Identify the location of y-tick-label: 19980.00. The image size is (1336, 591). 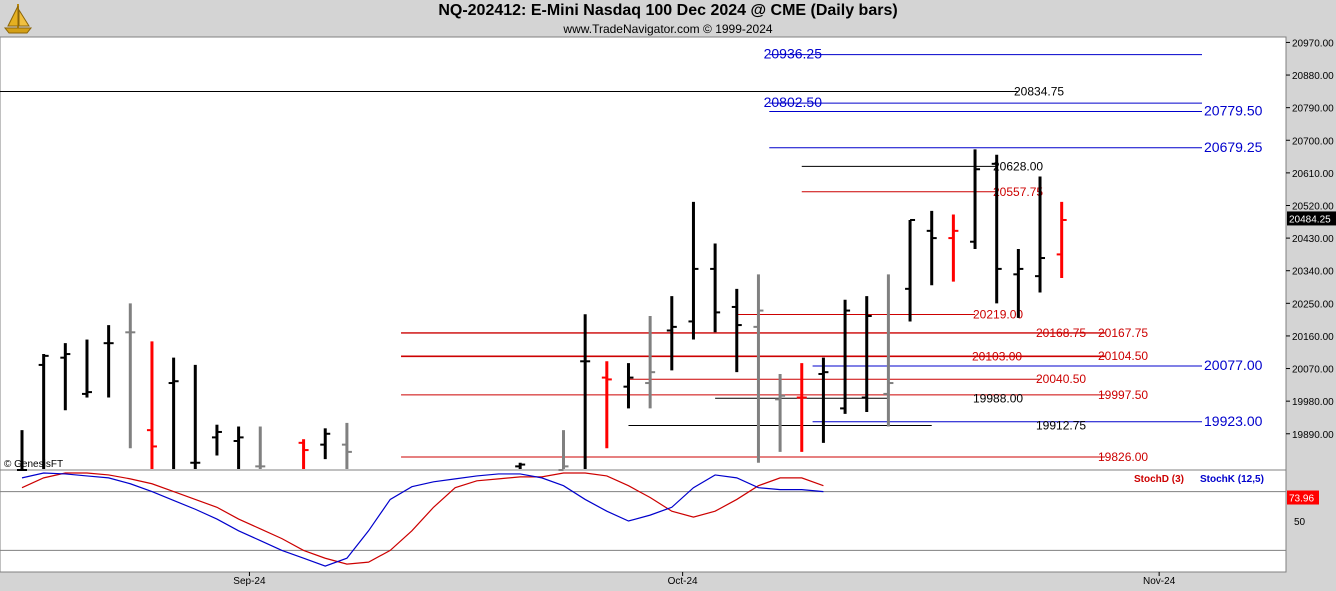
(1313, 402).